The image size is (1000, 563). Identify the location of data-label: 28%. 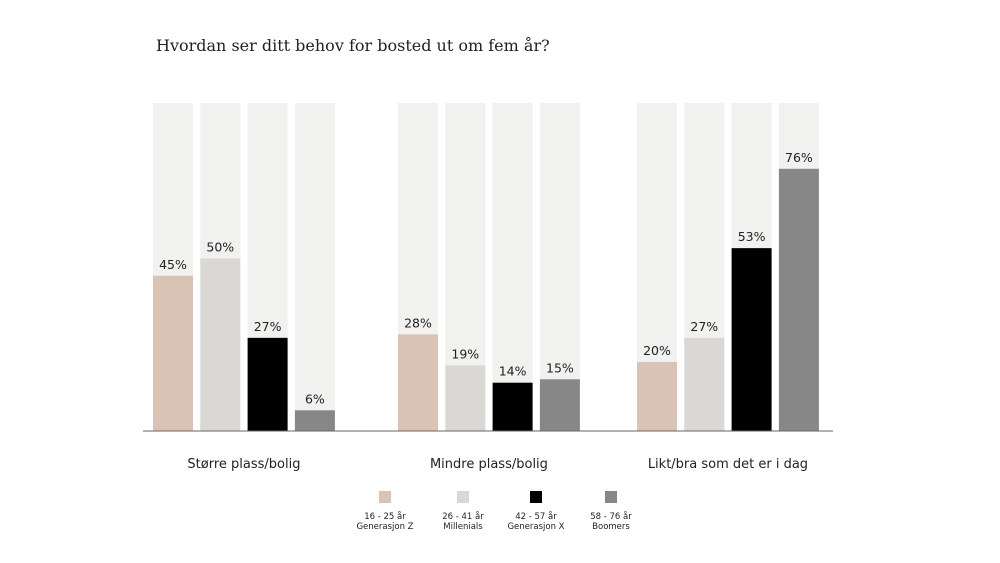
(418, 322).